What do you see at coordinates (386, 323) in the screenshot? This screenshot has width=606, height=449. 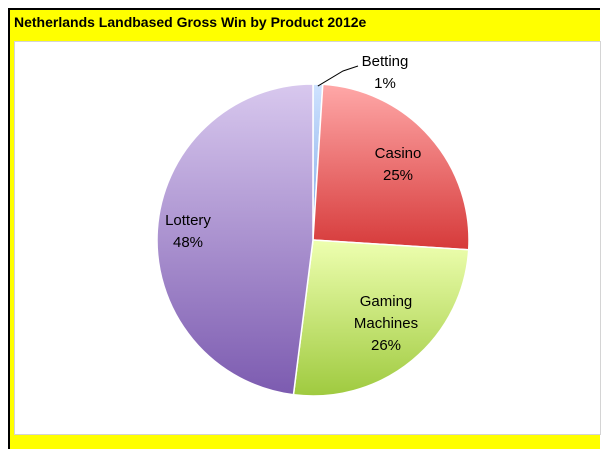 I see `data-label-gaming-machines: Gaming Machines 26%` at bounding box center [386, 323].